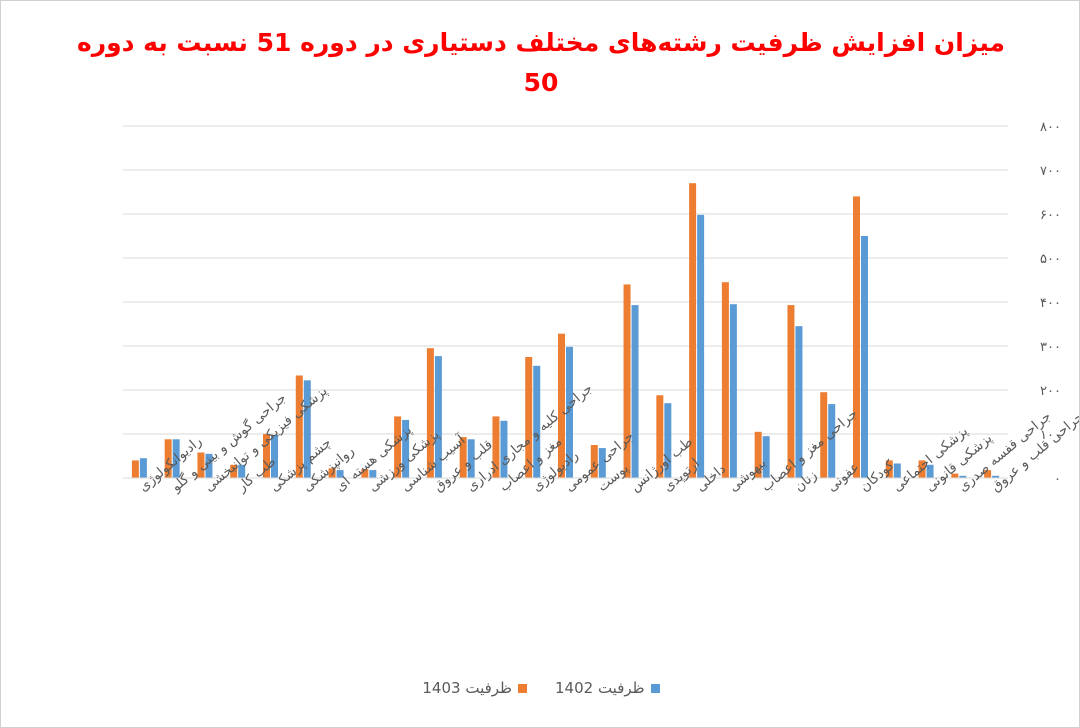 The width and height of the screenshot is (1080, 728). Describe the element at coordinates (1050, 347) in the screenshot. I see `y-tick-label: ۳۰۰` at that location.